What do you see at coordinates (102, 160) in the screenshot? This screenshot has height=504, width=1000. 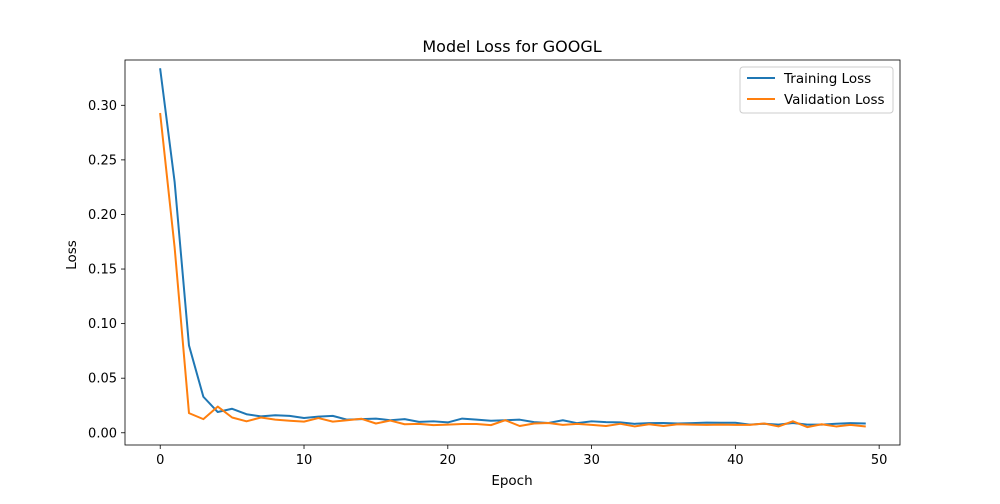 I see `y-tick-label: 0.25` at bounding box center [102, 160].